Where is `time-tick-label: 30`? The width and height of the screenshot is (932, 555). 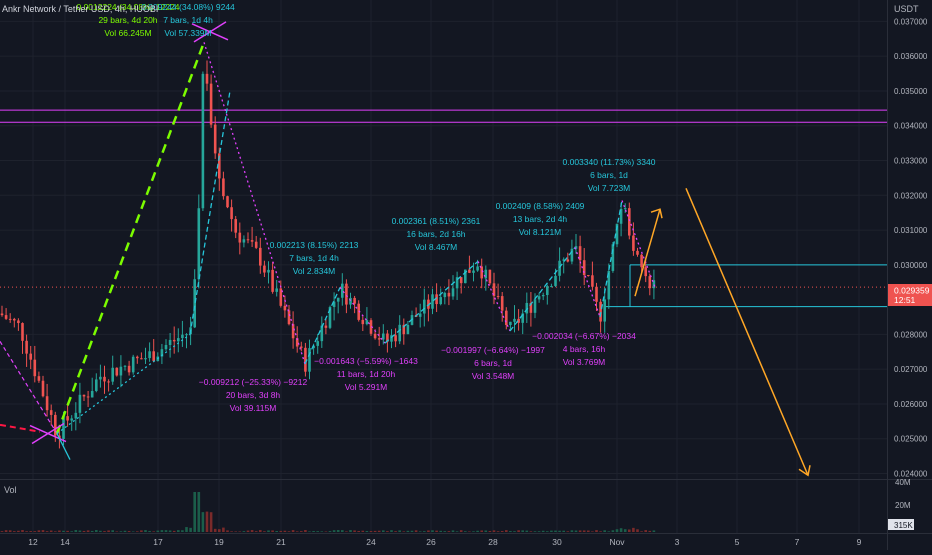
time-tick-label: 30 is located at coordinates (557, 542).